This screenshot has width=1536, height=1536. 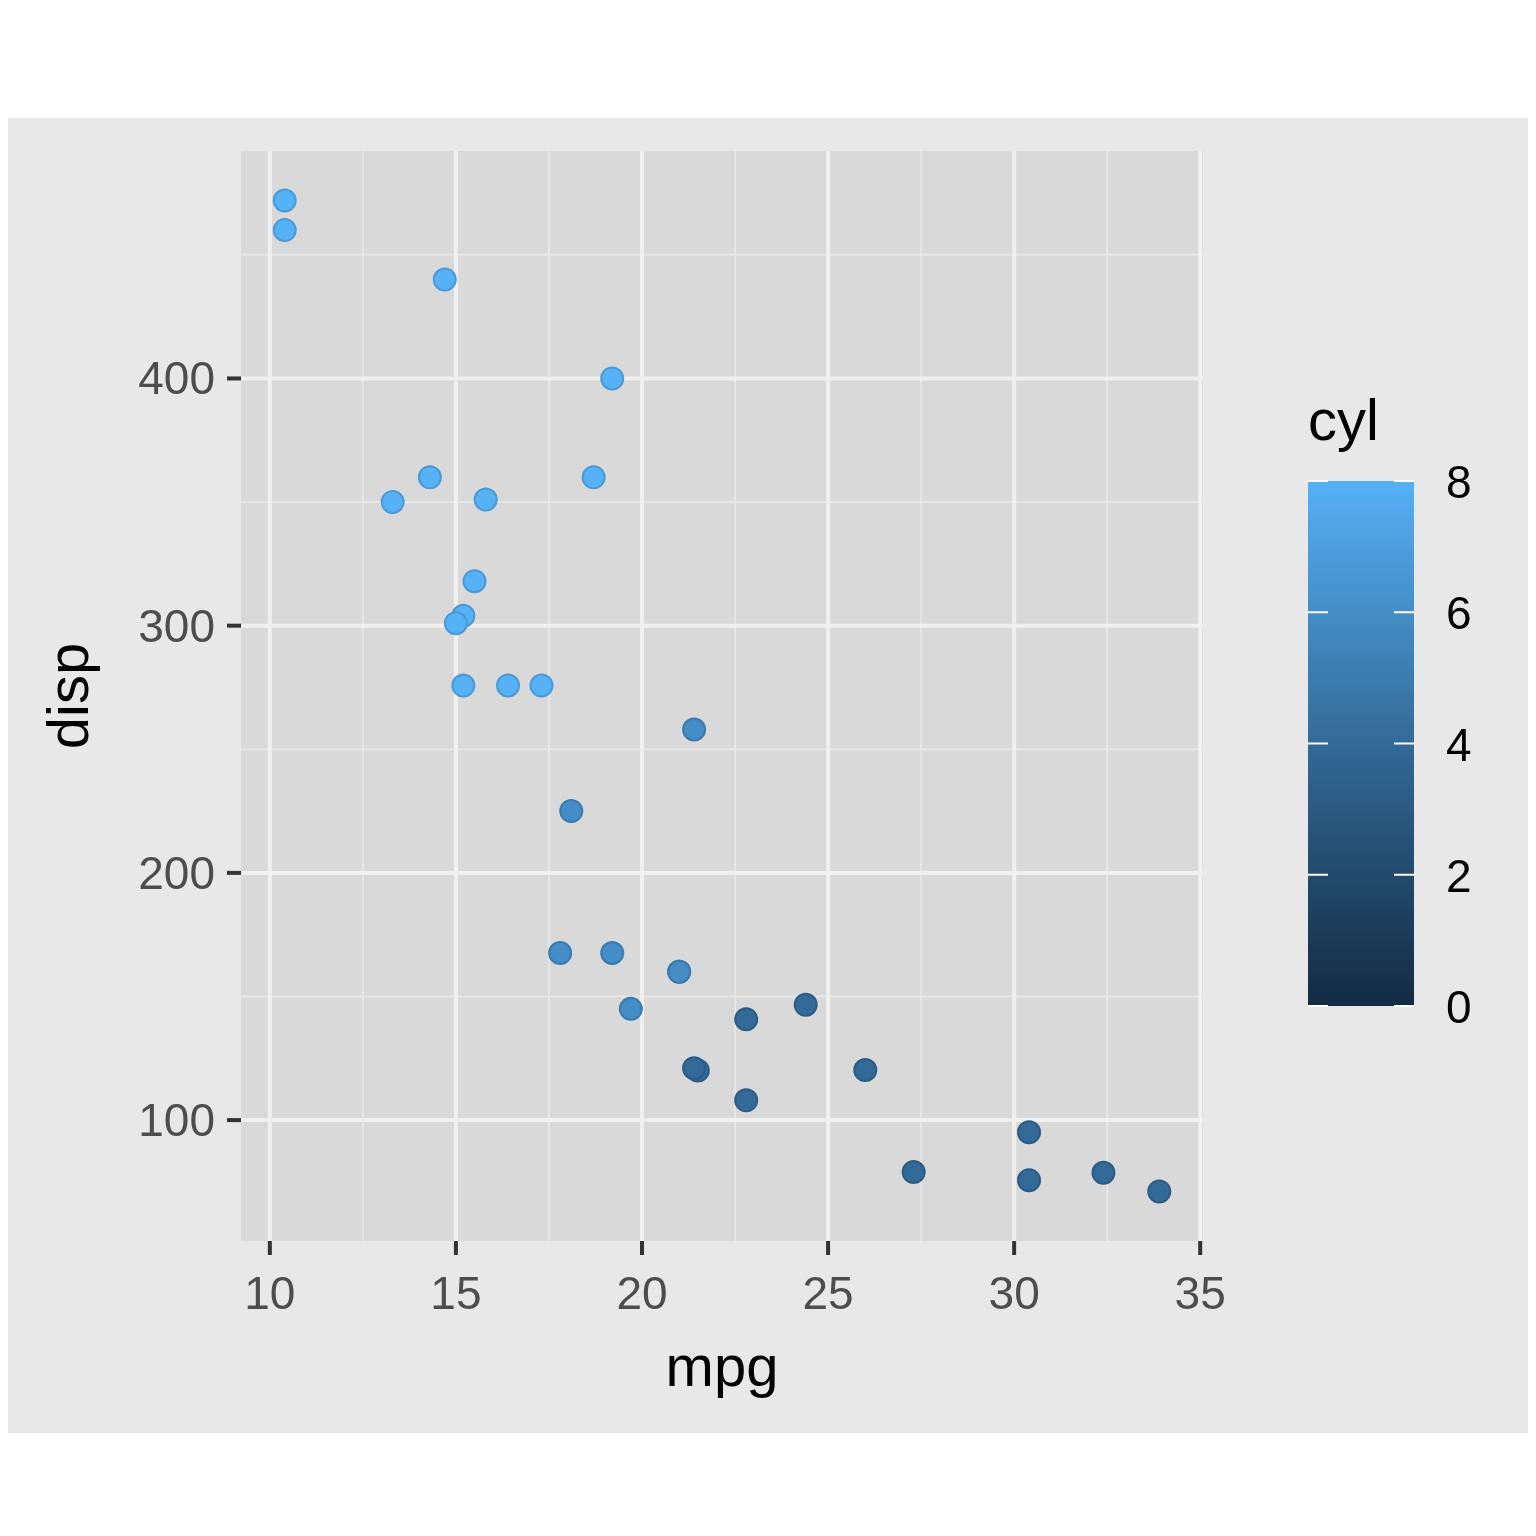 I want to click on color-bar-label: 8, so click(x=1459, y=482).